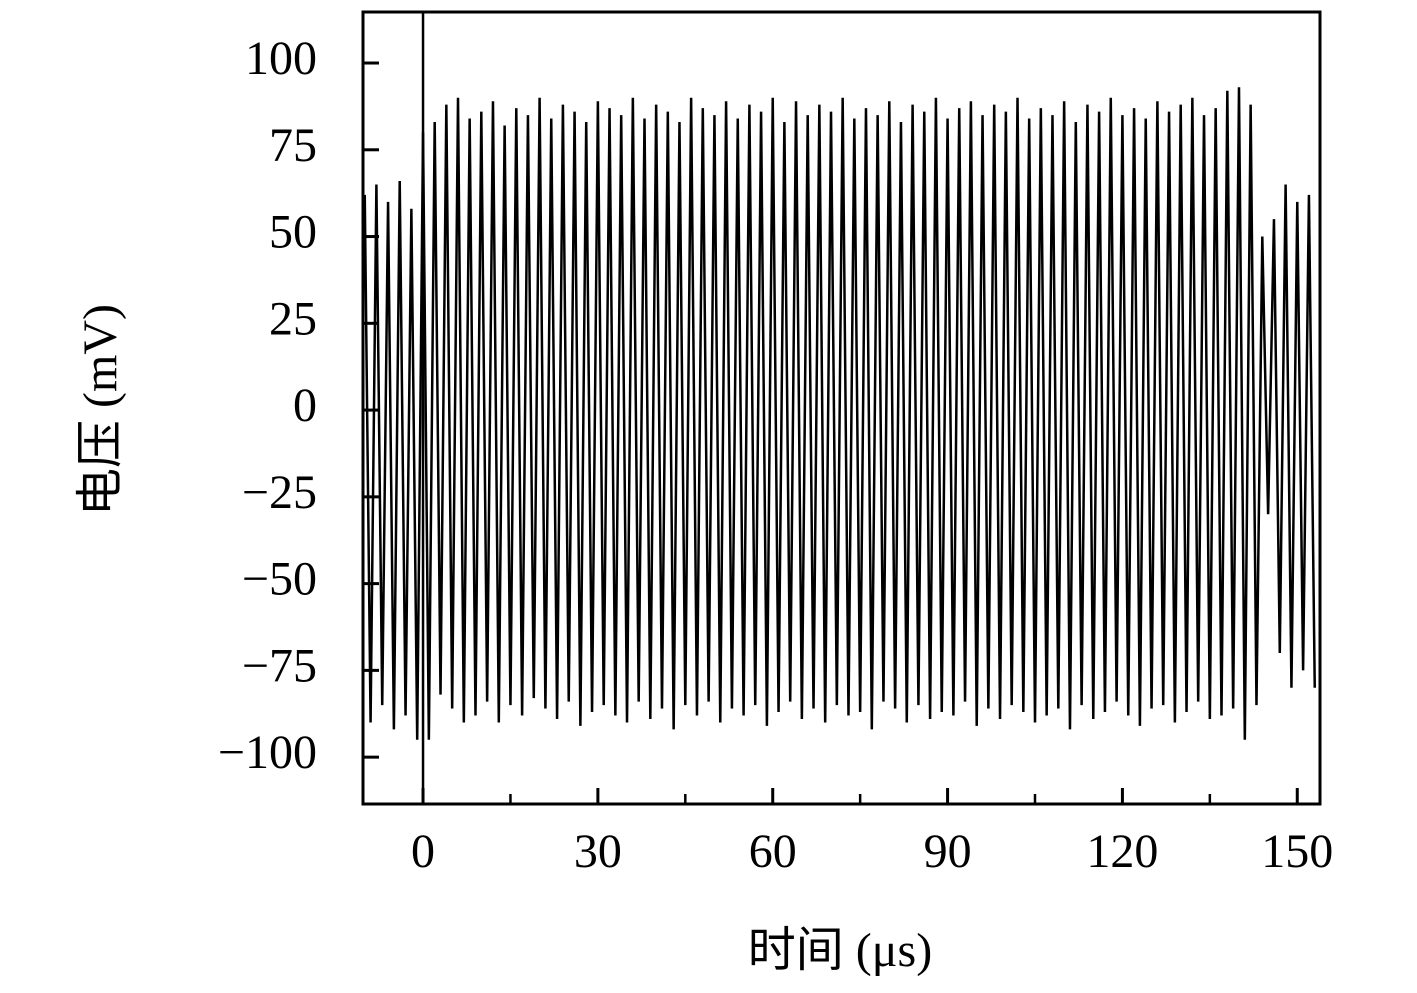  What do you see at coordinates (279, 492) in the screenshot?
I see `y-tick-label: −25` at bounding box center [279, 492].